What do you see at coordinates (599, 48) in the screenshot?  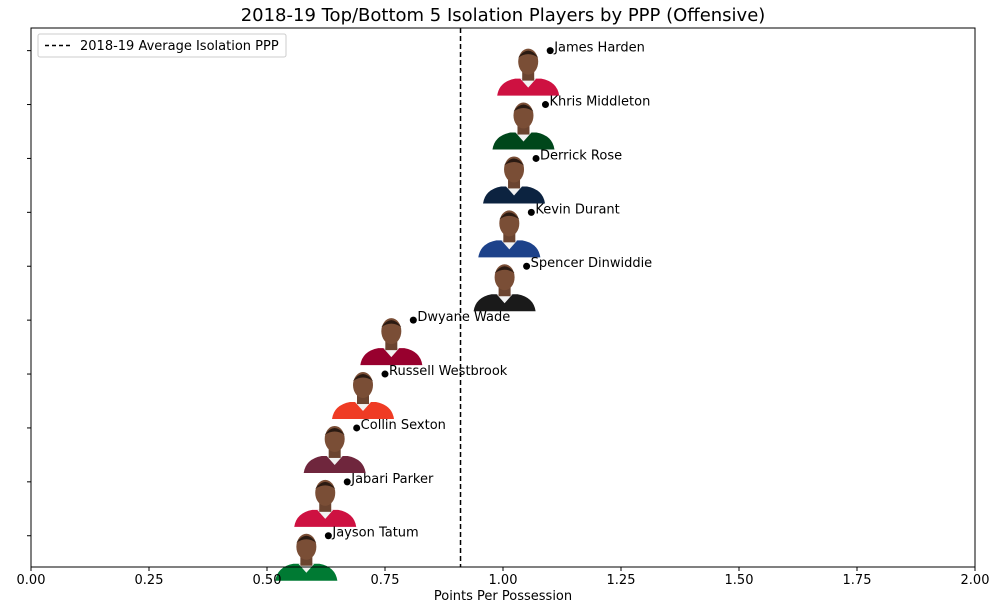 I see `player-name-label: James Harden` at bounding box center [599, 48].